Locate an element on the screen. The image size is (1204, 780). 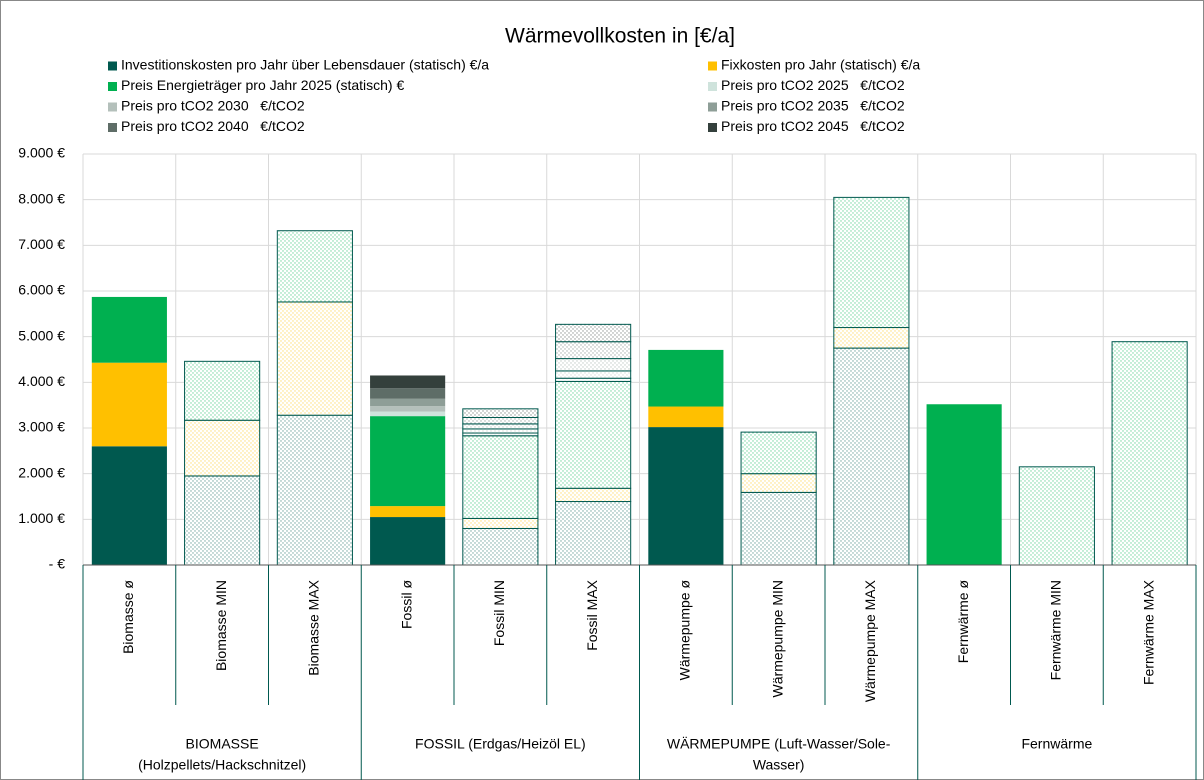
x-tick-label: Fernwärme ø is located at coordinates (963, 622).